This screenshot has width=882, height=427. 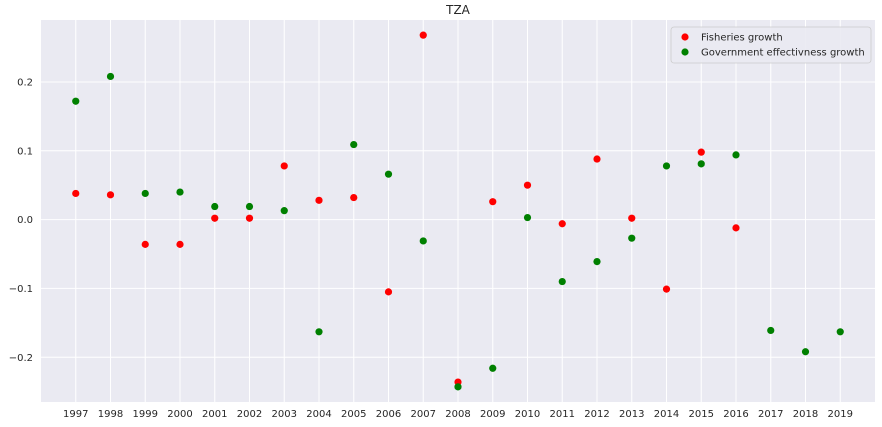 I want to click on x-tick-label: 2015, so click(x=701, y=414).